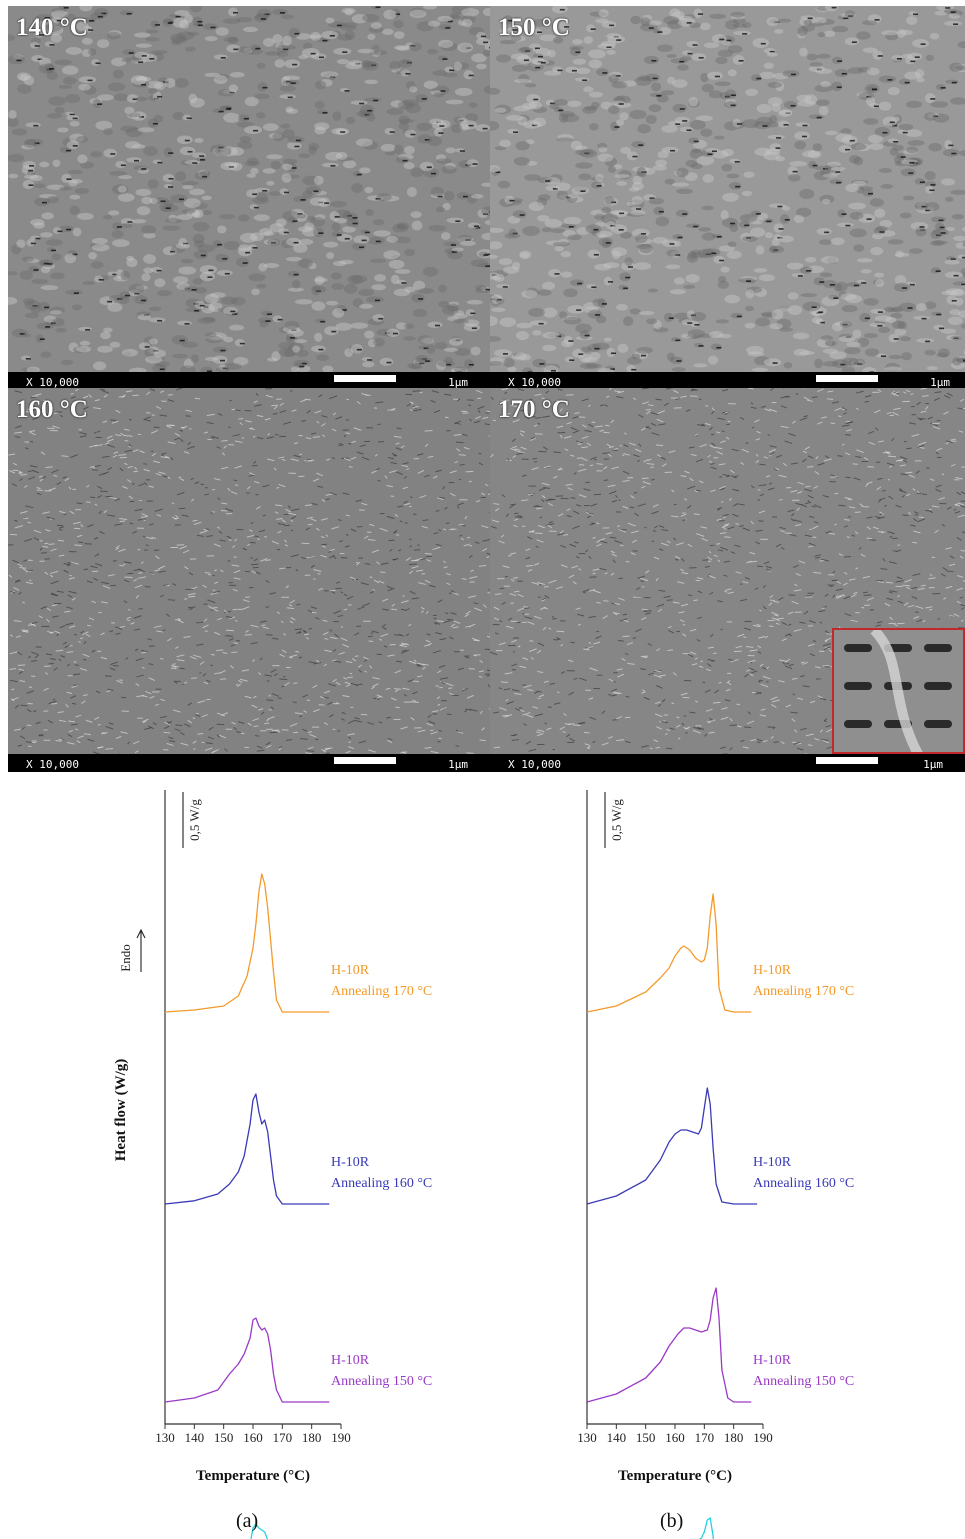  I want to click on panel-label-text: (b), so click(672, 1521).